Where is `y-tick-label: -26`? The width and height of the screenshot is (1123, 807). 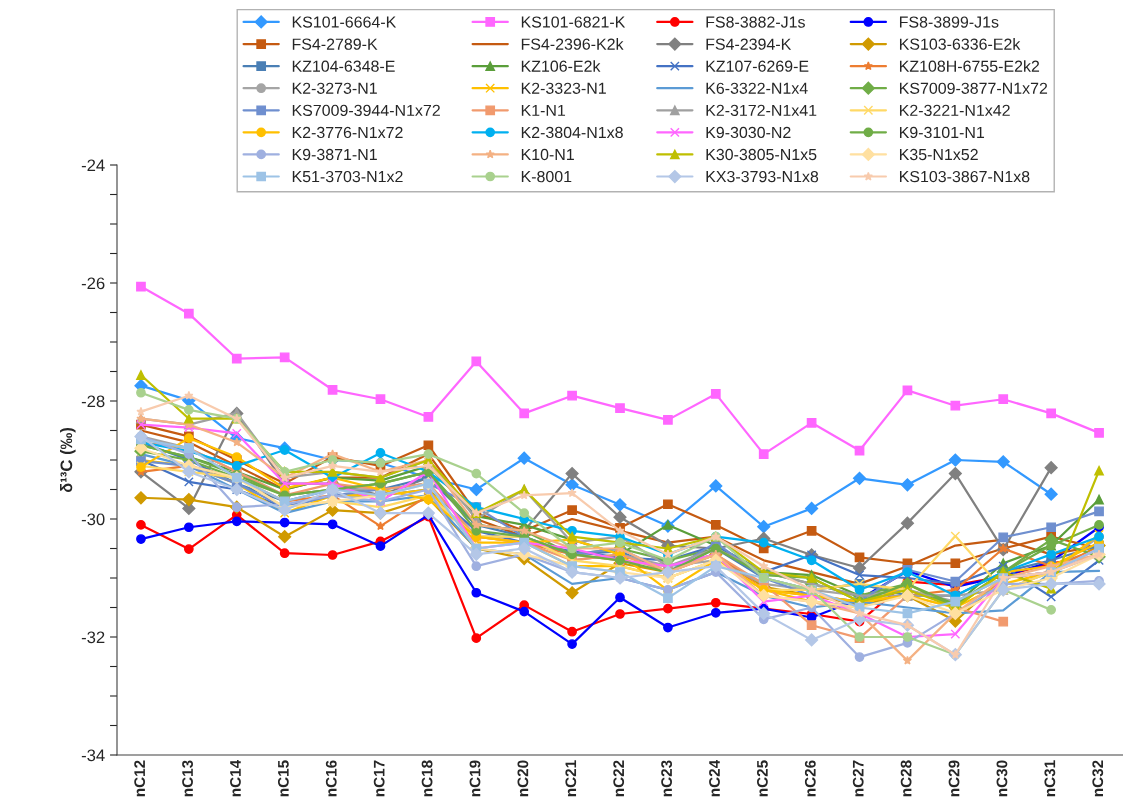 y-tick-label: -26 is located at coordinates (93, 283).